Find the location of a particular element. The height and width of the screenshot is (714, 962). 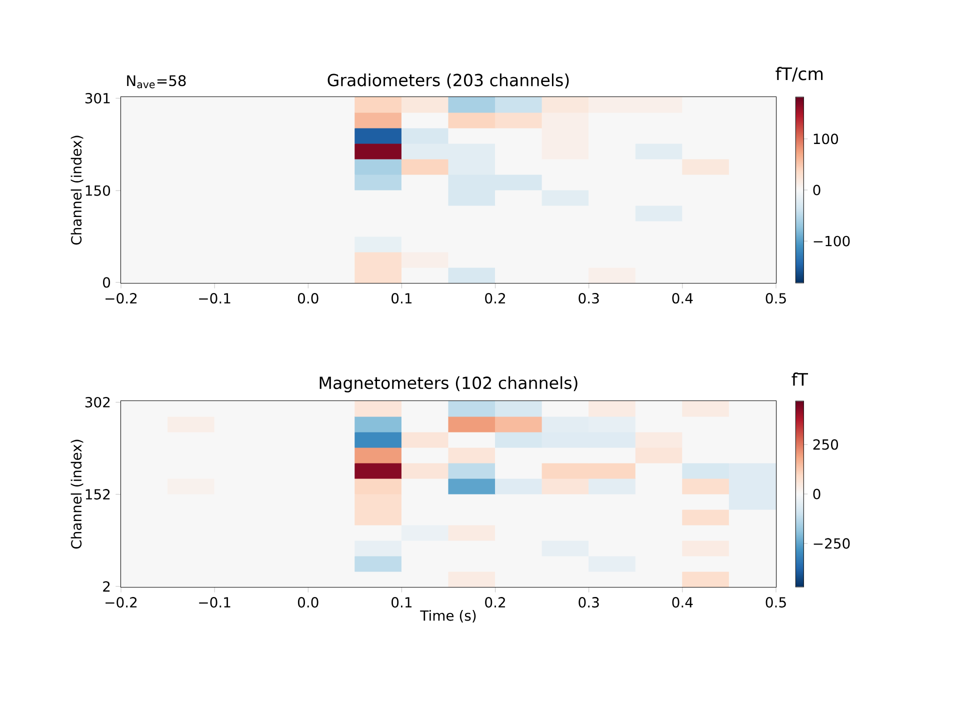

y-tick-label: 2 is located at coordinates (106, 586).